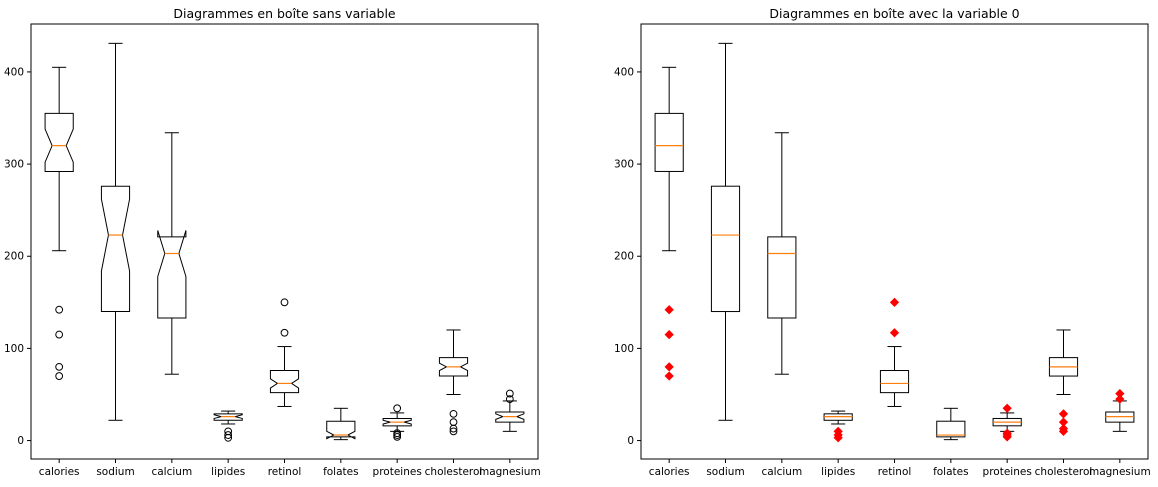 The image size is (1158, 487). I want to click on chart-title: Diagrammes en boîte sans variable, so click(284, 13).